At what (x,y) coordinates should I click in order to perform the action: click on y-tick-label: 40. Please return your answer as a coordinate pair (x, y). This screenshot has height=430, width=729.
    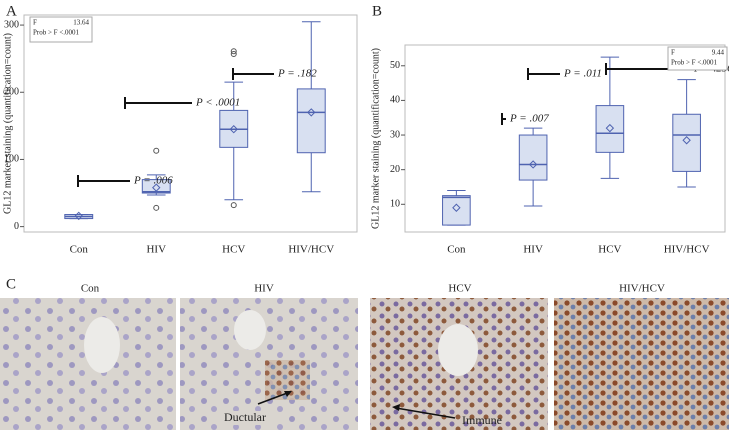
    Looking at the image, I should click on (395, 100).